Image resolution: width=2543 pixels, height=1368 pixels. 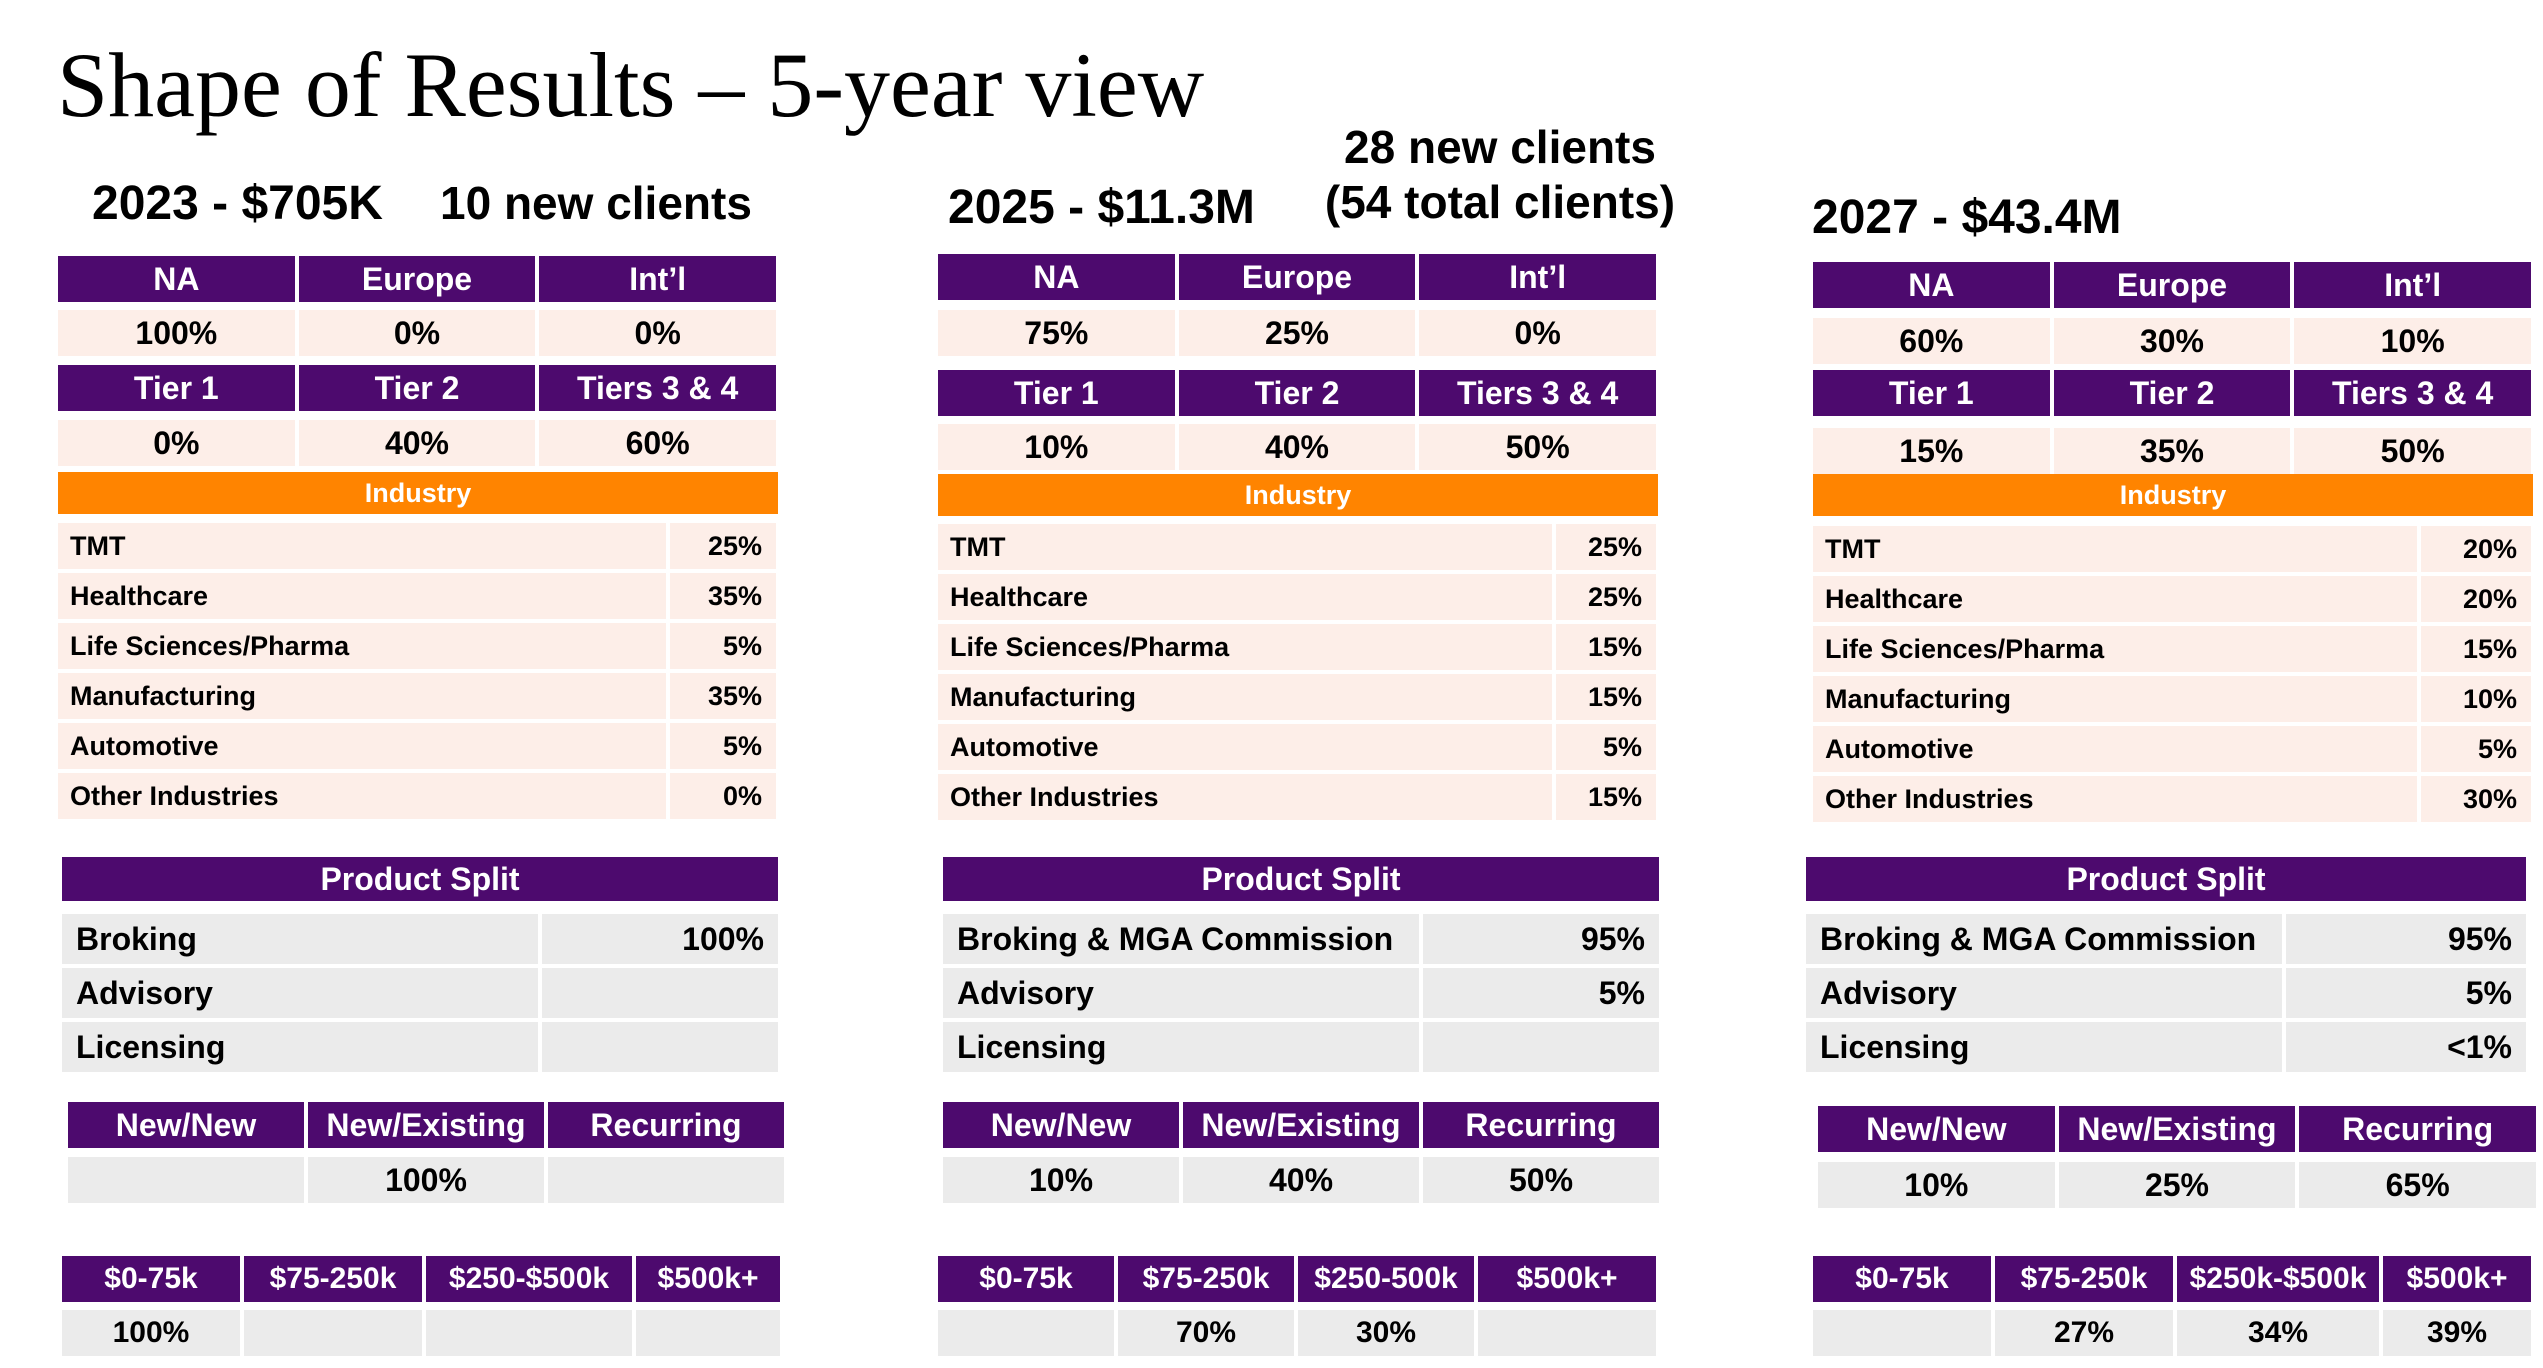 What do you see at coordinates (2278, 1333) in the screenshot?
I see `deal-size-value-2: 34%` at bounding box center [2278, 1333].